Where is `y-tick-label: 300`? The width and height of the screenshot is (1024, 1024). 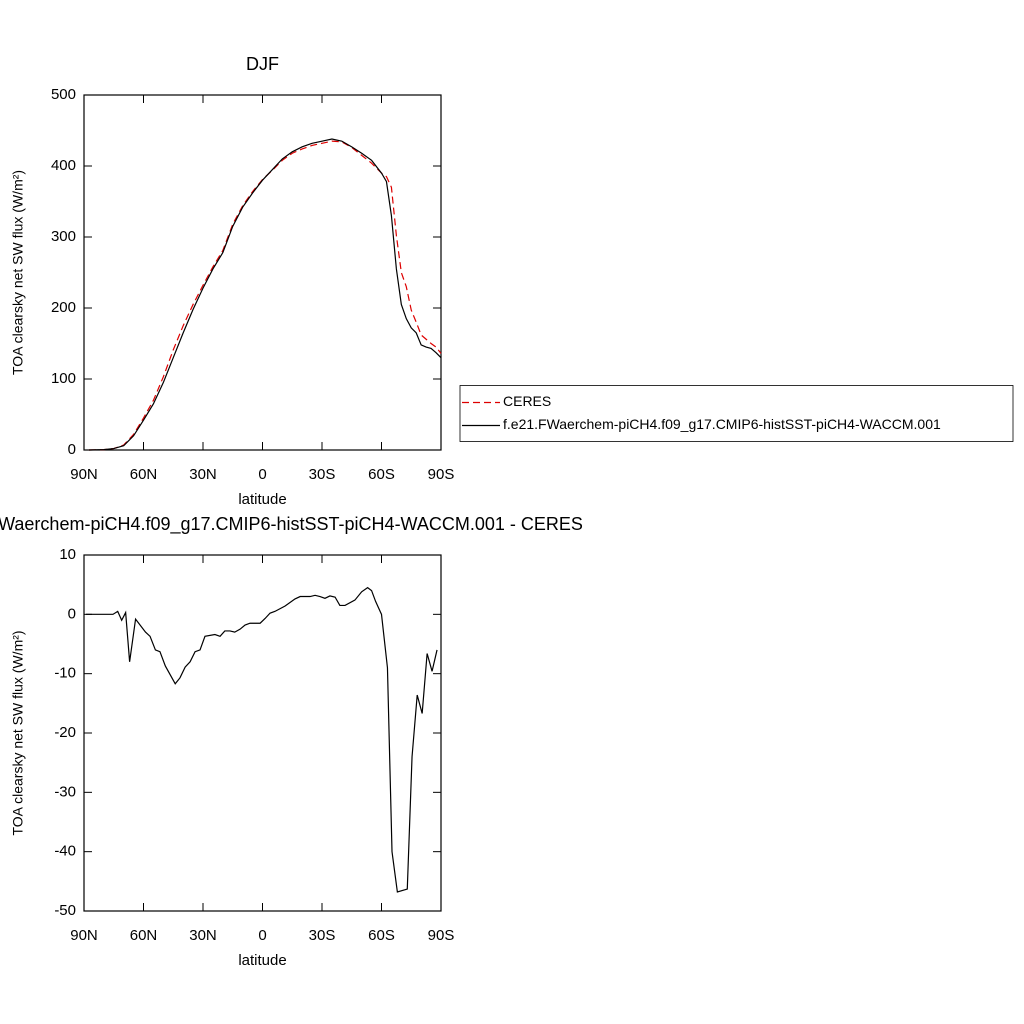
y-tick-label: 300 is located at coordinates (63, 236).